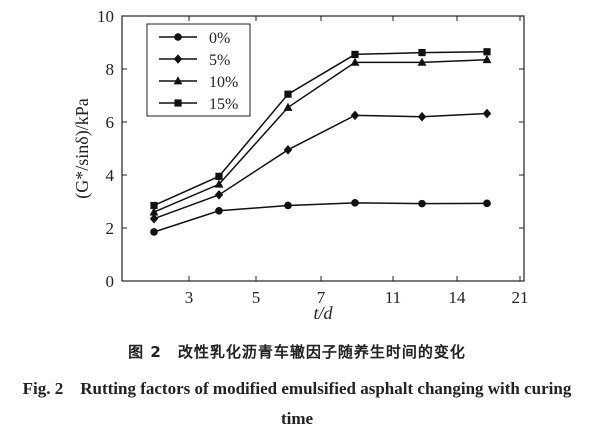  What do you see at coordinates (321, 297) in the screenshot?
I see `x-tick-label: 7` at bounding box center [321, 297].